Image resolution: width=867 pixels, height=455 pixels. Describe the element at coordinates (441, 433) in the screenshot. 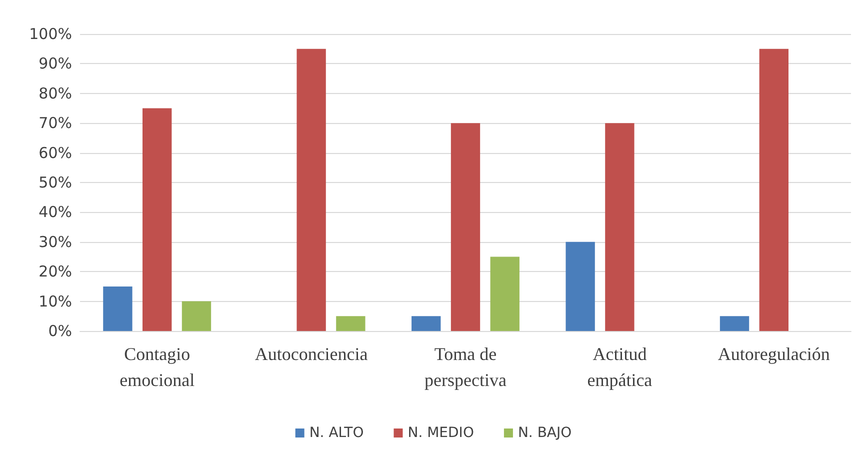

I see `legend-label: N. MEDIO` at that location.